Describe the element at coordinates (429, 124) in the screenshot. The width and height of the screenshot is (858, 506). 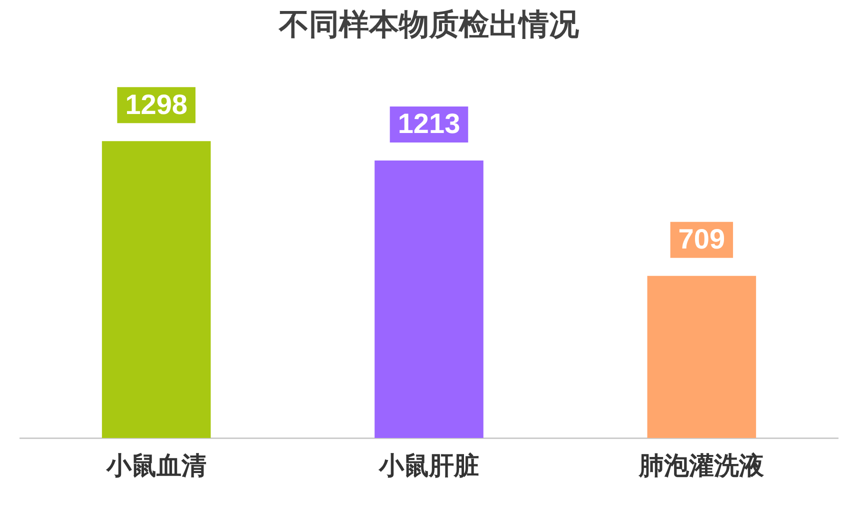
I see `data-label: 1213` at that location.